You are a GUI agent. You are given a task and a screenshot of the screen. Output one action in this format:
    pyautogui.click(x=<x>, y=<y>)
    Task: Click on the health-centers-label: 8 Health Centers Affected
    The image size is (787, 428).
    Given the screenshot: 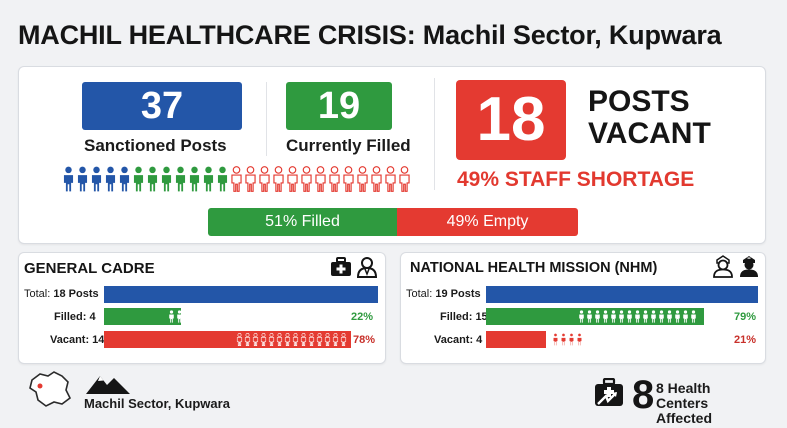 What is the action you would take?
    pyautogui.click(x=711, y=403)
    